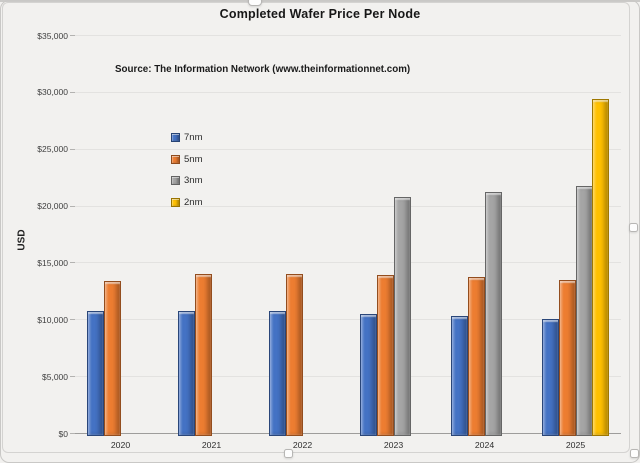 The image size is (640, 463). Describe the element at coordinates (294, 354) in the screenshot. I see `bar-5nm-2022` at that location.